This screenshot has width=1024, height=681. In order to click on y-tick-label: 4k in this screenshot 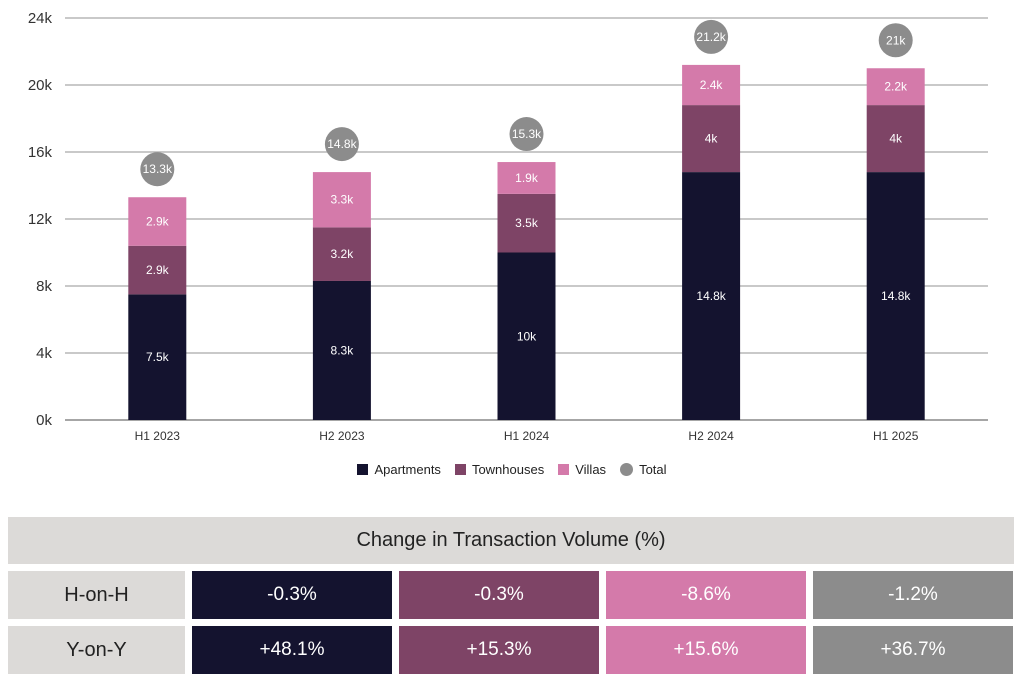, I will do `click(44, 353)`.